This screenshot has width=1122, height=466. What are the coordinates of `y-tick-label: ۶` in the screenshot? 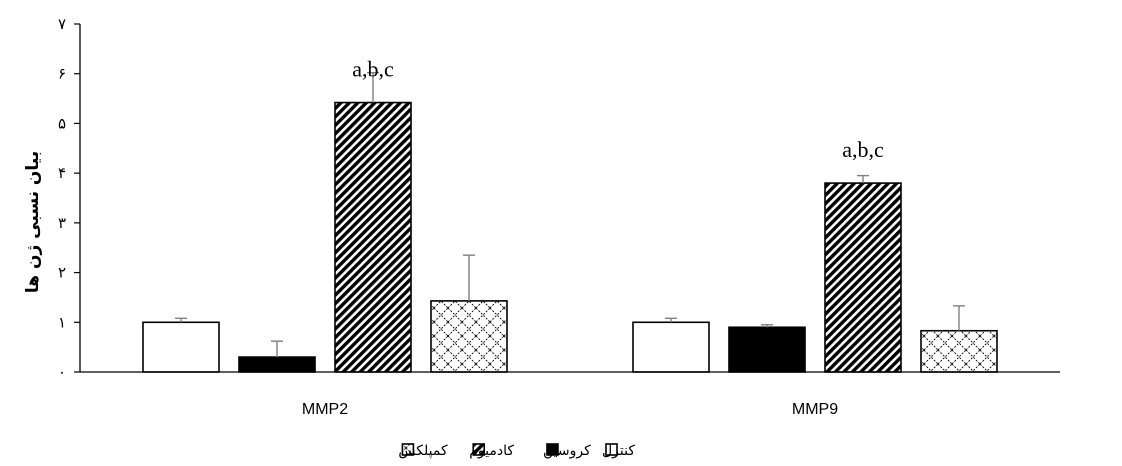 It's located at (62, 74).